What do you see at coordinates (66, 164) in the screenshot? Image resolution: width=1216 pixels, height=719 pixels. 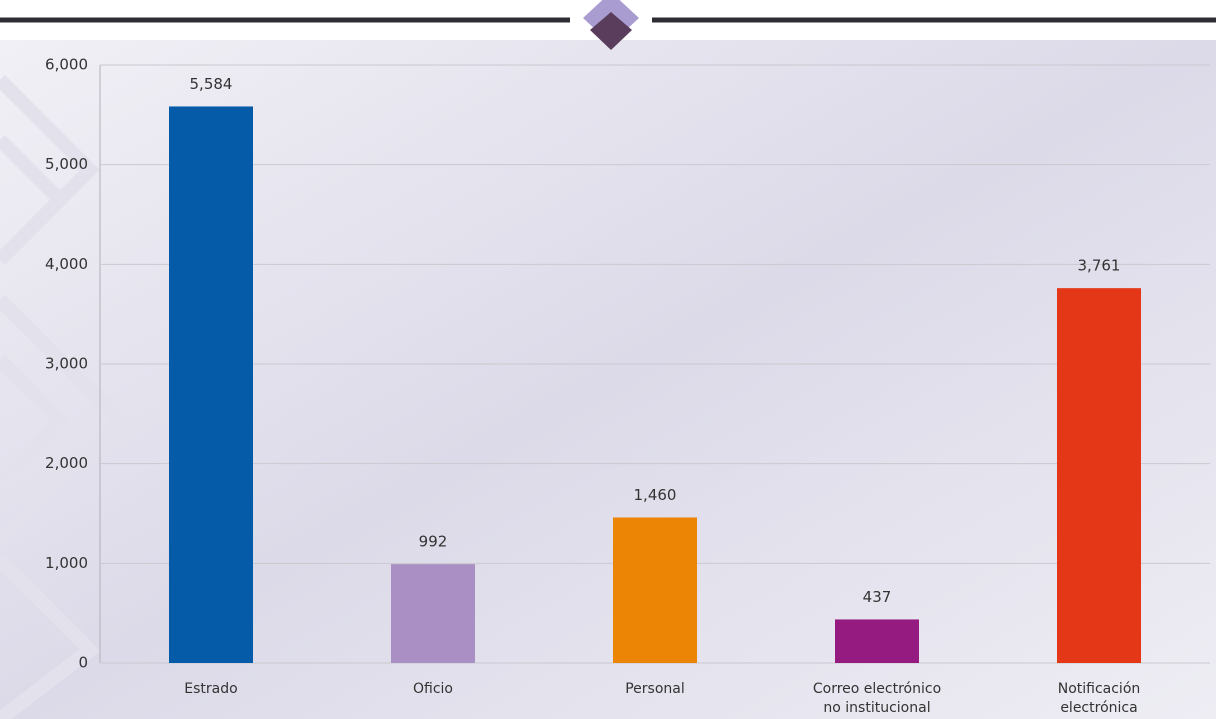 I see `y-tick-label: 5,000` at bounding box center [66, 164].